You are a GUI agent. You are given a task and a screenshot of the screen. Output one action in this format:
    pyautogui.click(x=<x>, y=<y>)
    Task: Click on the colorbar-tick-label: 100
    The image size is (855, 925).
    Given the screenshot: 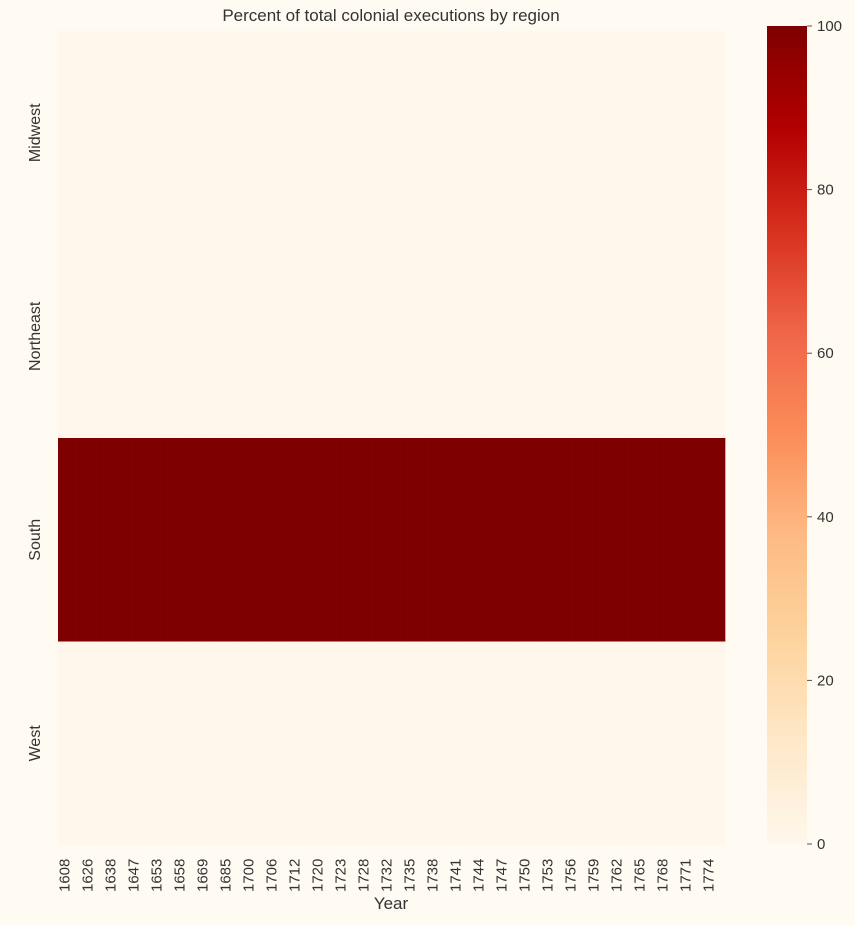 What is the action you would take?
    pyautogui.click(x=829, y=26)
    